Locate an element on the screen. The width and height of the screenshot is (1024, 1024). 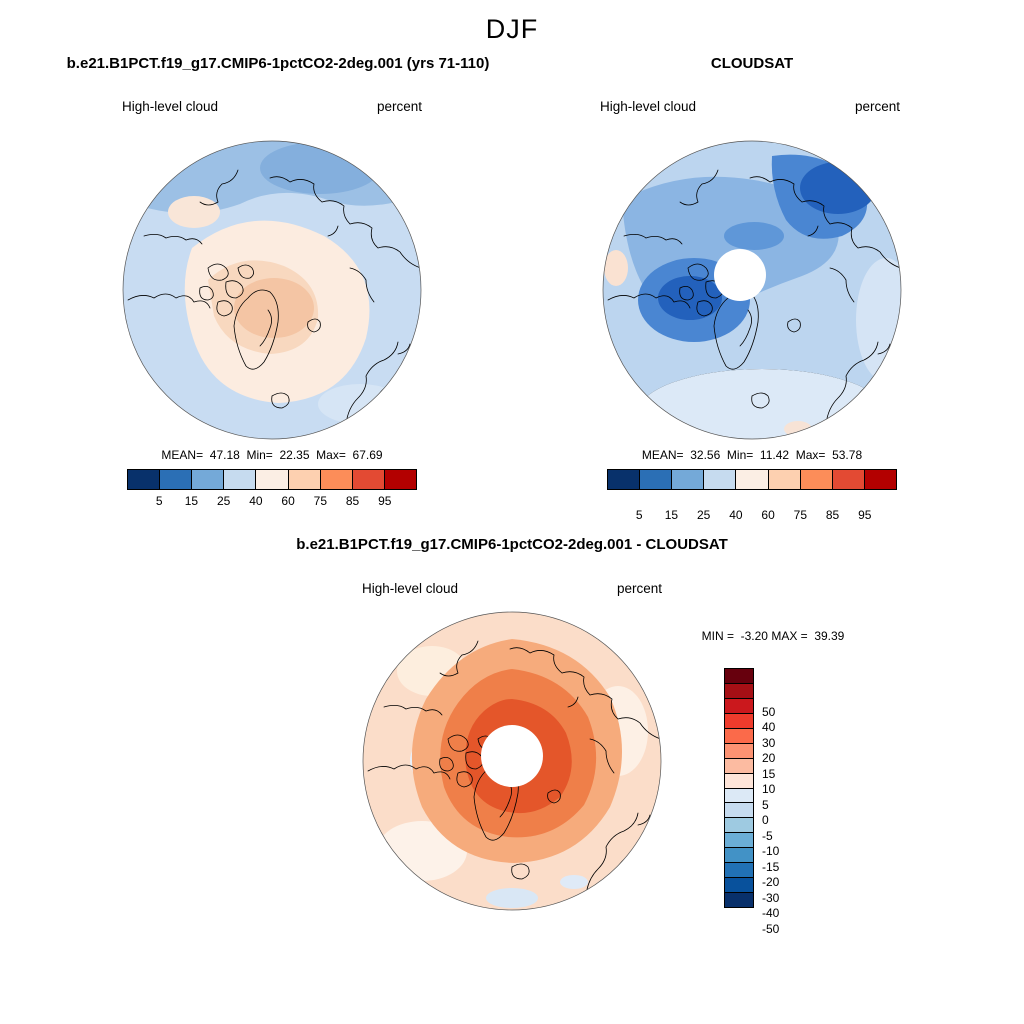
obs-panel-title: CLOUDSAT is located at coordinates (752, 63).